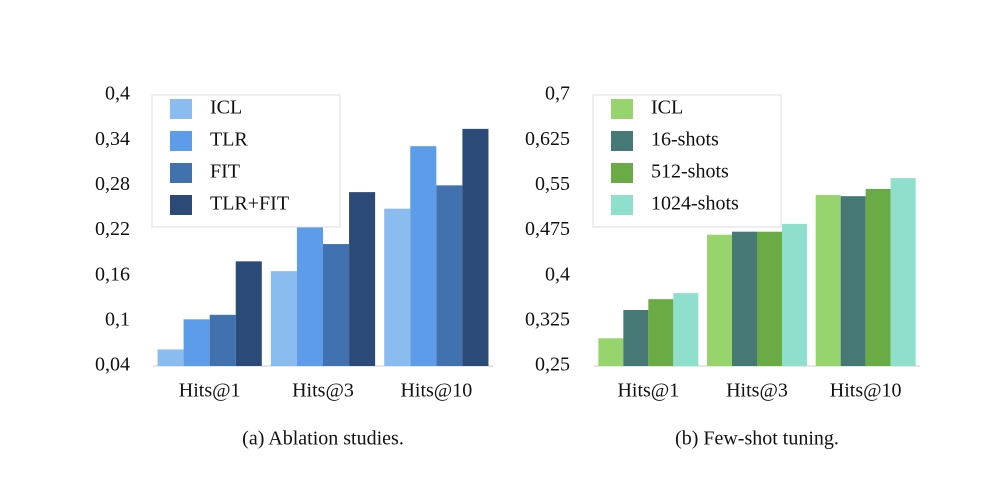 Image resolution: width=994 pixels, height=490 pixels. What do you see at coordinates (229, 140) in the screenshot?
I see `legend-label: TLR` at bounding box center [229, 140].